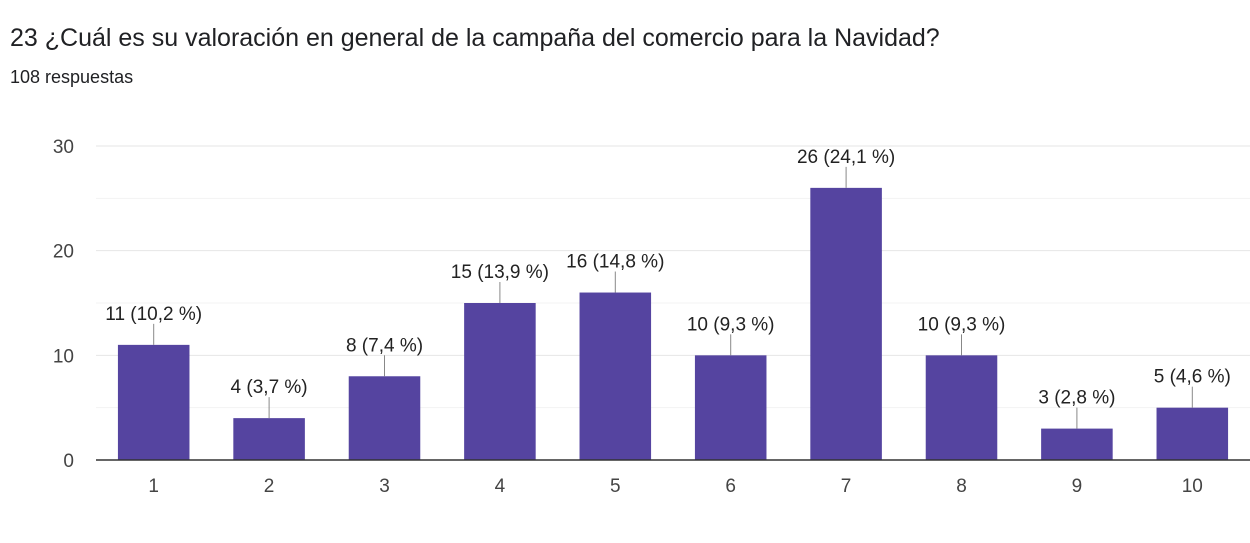 The image size is (1250, 543). Describe the element at coordinates (1192, 377) in the screenshot. I see `data-label: 5 (4,6 %)` at that location.